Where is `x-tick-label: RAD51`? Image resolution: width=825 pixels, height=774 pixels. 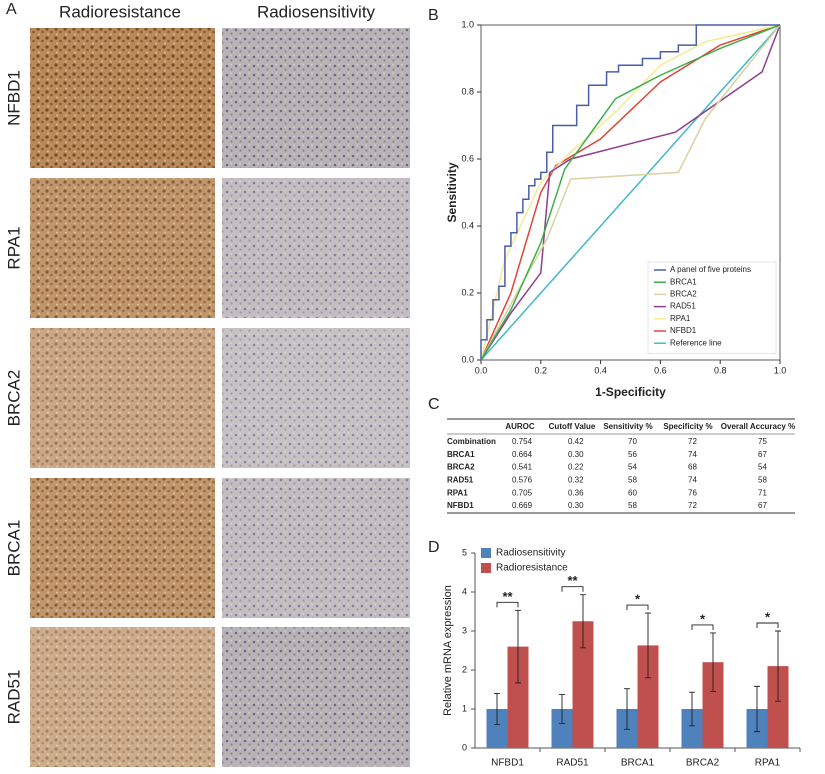
x-tick-label: RAD51 is located at coordinates (572, 763).